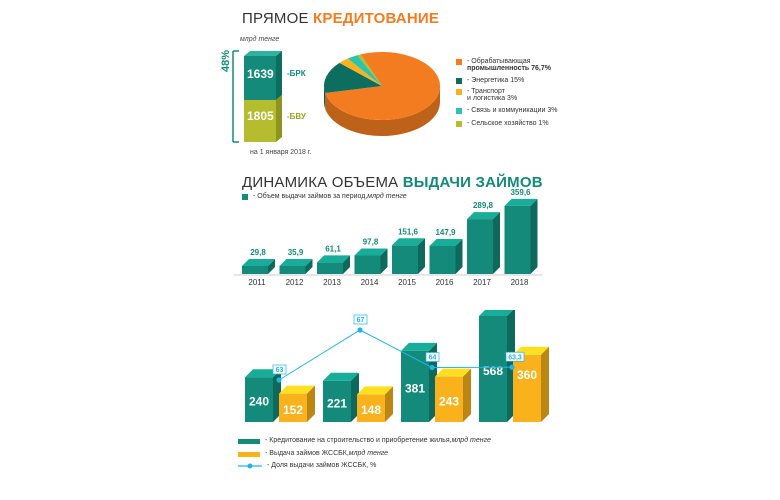 This screenshot has width=780, height=500. I want to click on housing-label-3: 568, so click(493, 371).